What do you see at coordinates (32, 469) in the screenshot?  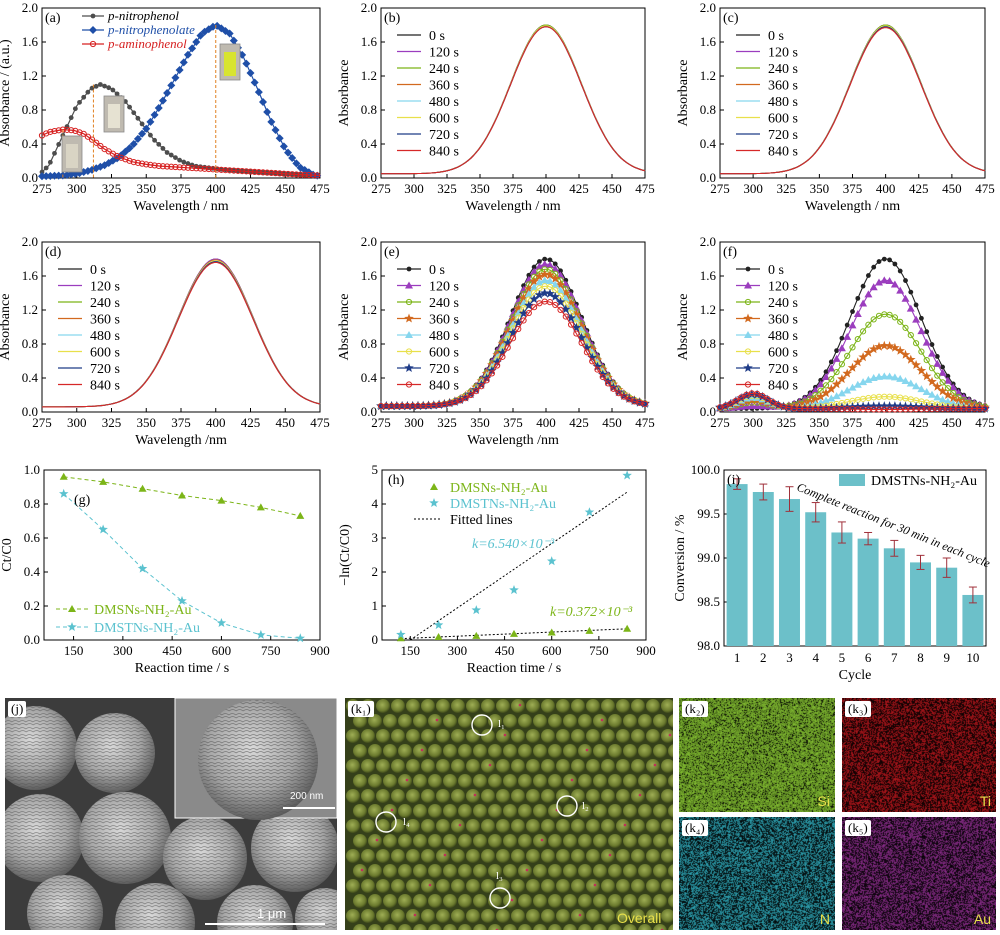 I see `y-tick-label: 1.0` at bounding box center [32, 469].